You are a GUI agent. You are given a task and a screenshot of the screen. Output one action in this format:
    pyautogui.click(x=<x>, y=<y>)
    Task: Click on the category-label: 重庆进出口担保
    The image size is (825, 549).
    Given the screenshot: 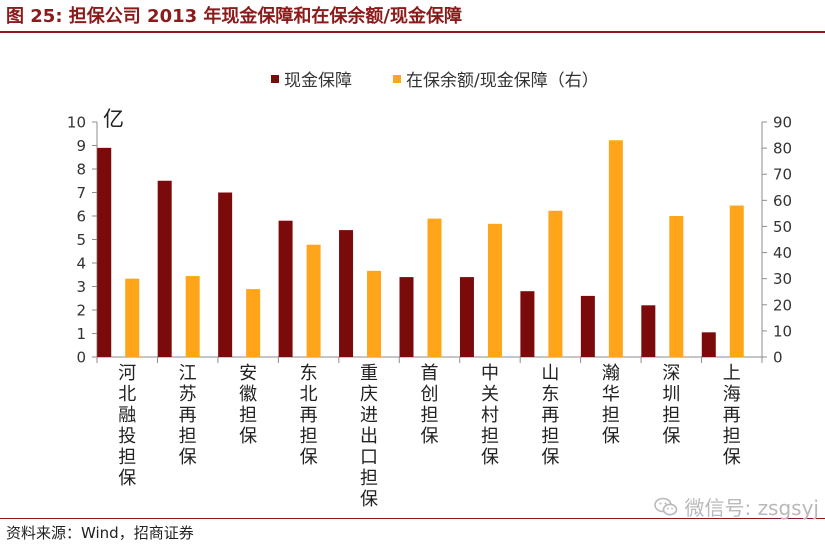 What is the action you would take?
    pyautogui.click(x=369, y=436)
    